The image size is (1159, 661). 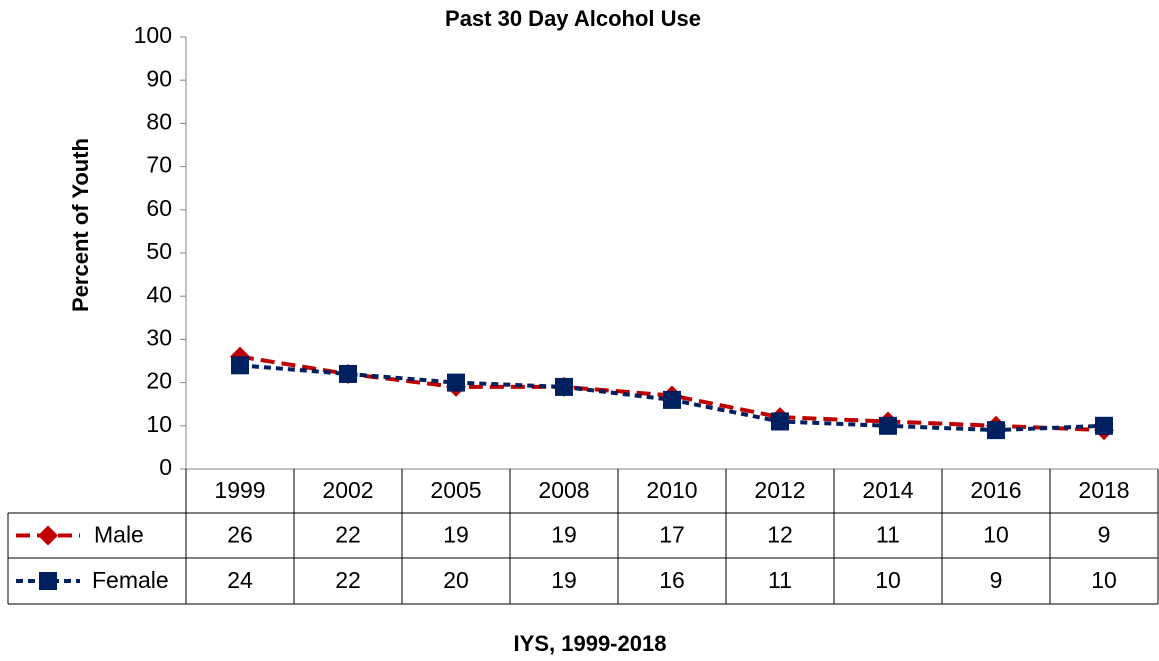 I want to click on y-tick-label: 40, so click(x=159, y=294).